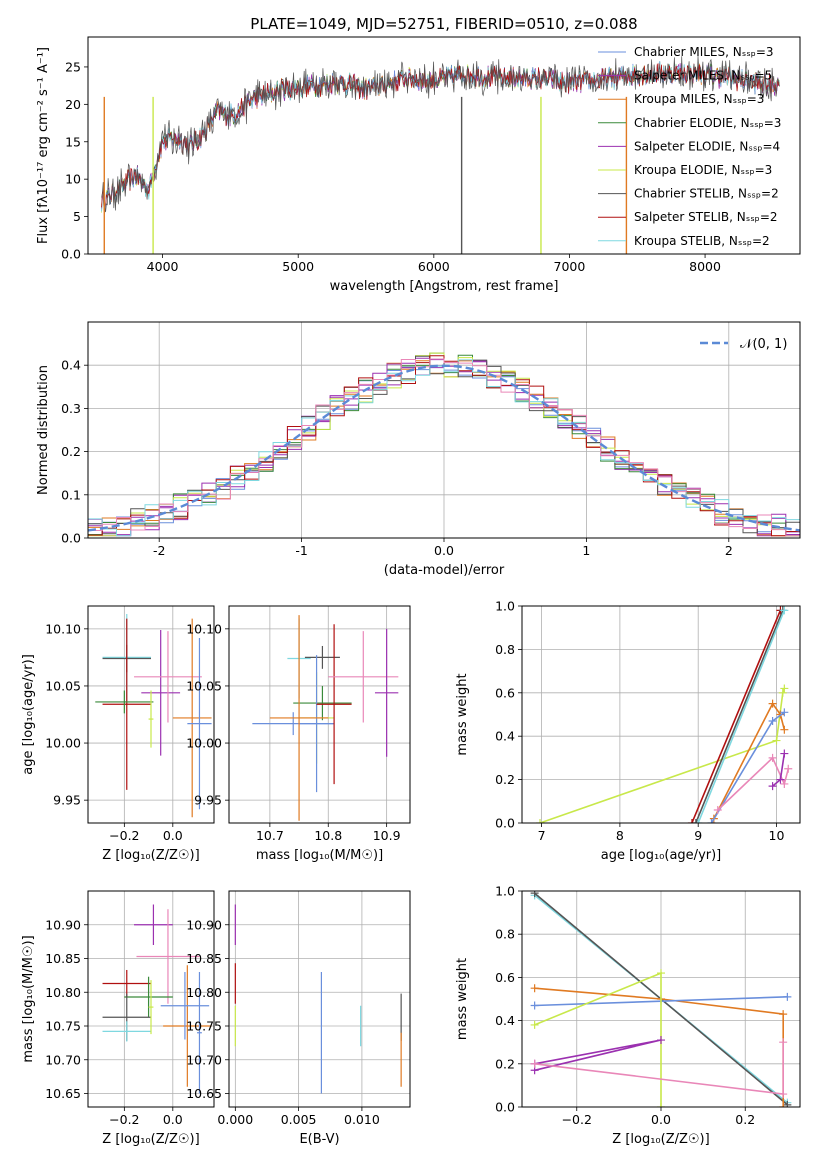 The image size is (819, 1170). What do you see at coordinates (702, 241) in the screenshot?
I see `legend-label: Kroupa STELIB, Nₛₛₚ=2` at bounding box center [702, 241].